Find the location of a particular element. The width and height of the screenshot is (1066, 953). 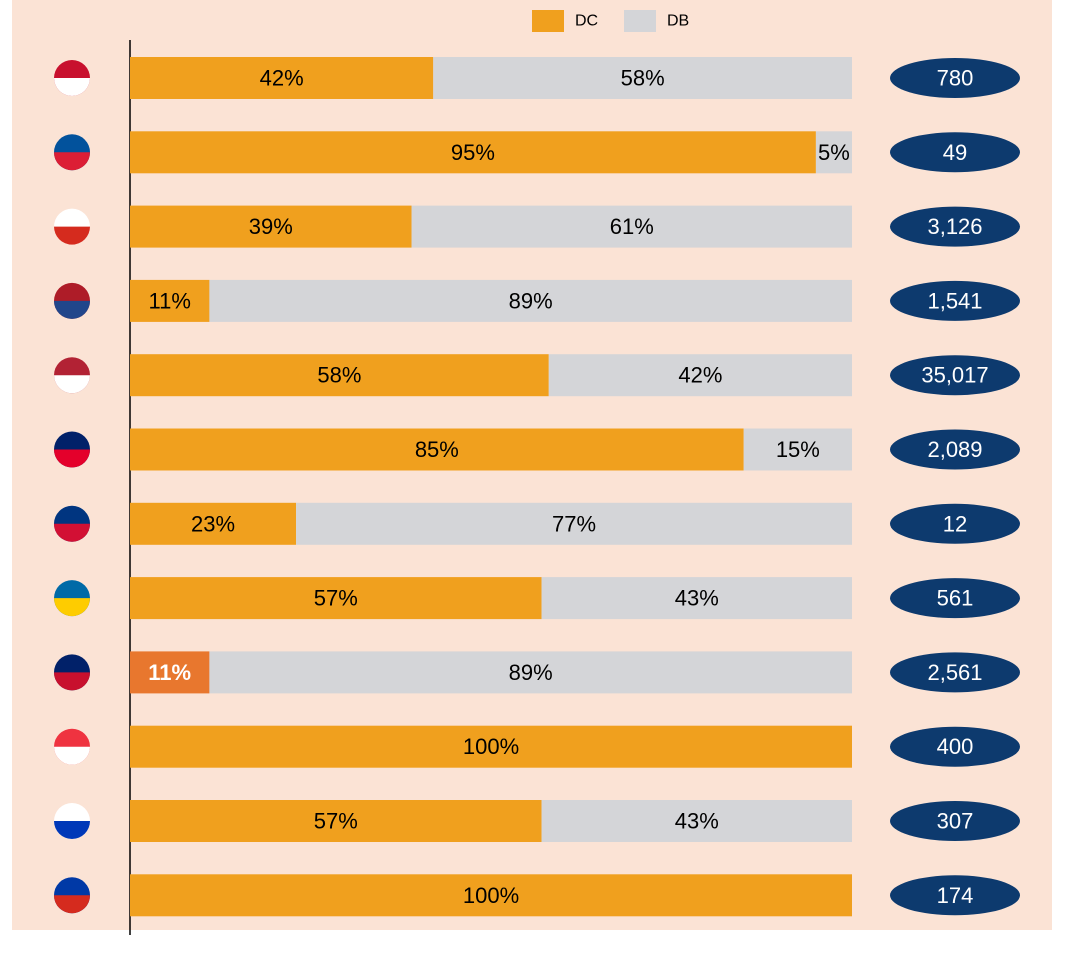

data-label: 85% is located at coordinates (437, 449).